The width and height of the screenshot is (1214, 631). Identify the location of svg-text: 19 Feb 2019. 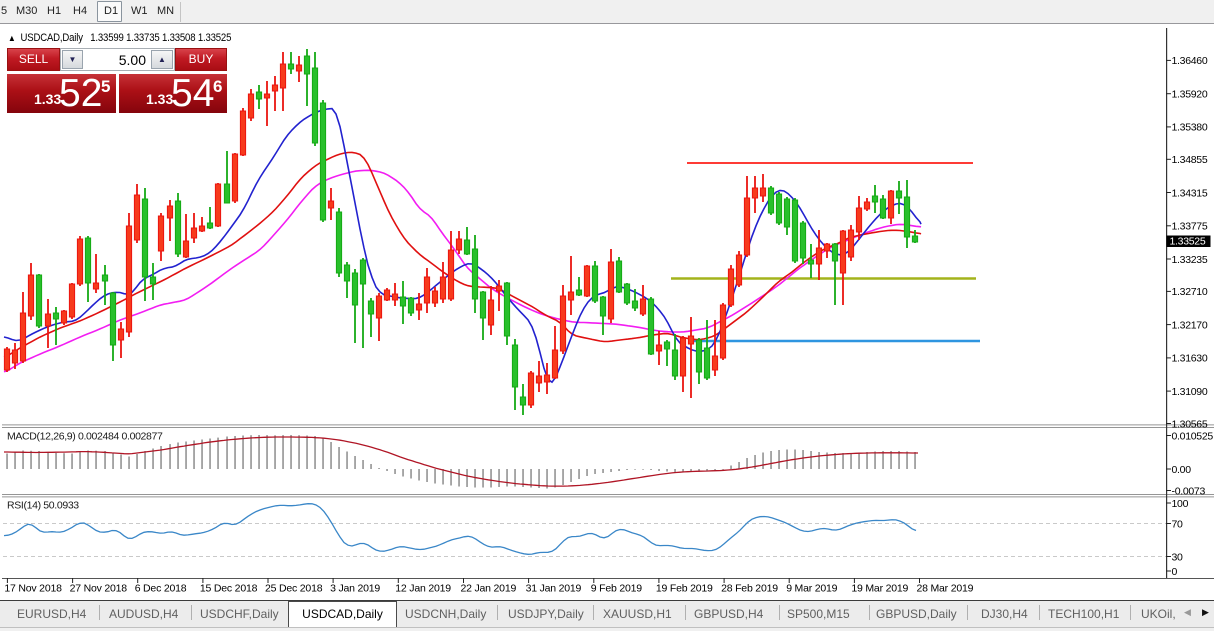
(684, 589).